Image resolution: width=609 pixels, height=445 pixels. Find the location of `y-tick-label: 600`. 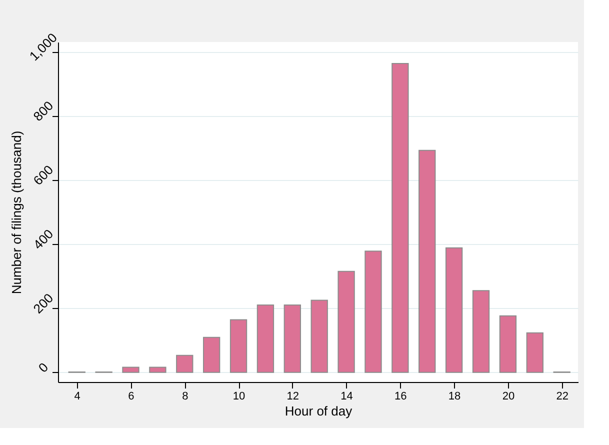

y-tick-label: 600 is located at coordinates (43, 175).